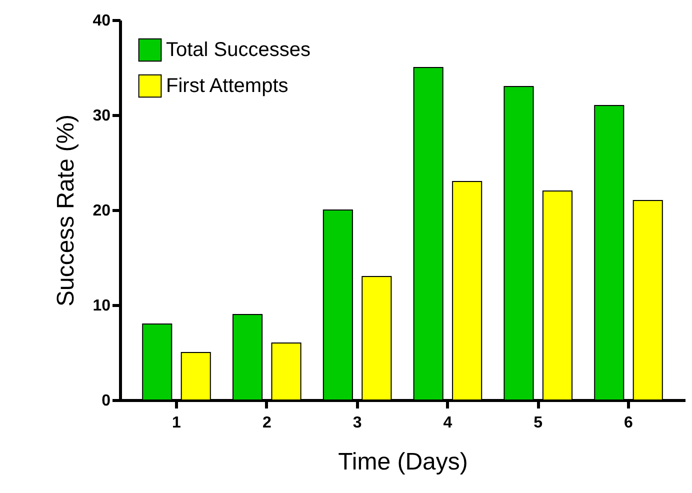  What do you see at coordinates (238, 50) in the screenshot?
I see `legend-label: Total Successes` at bounding box center [238, 50].